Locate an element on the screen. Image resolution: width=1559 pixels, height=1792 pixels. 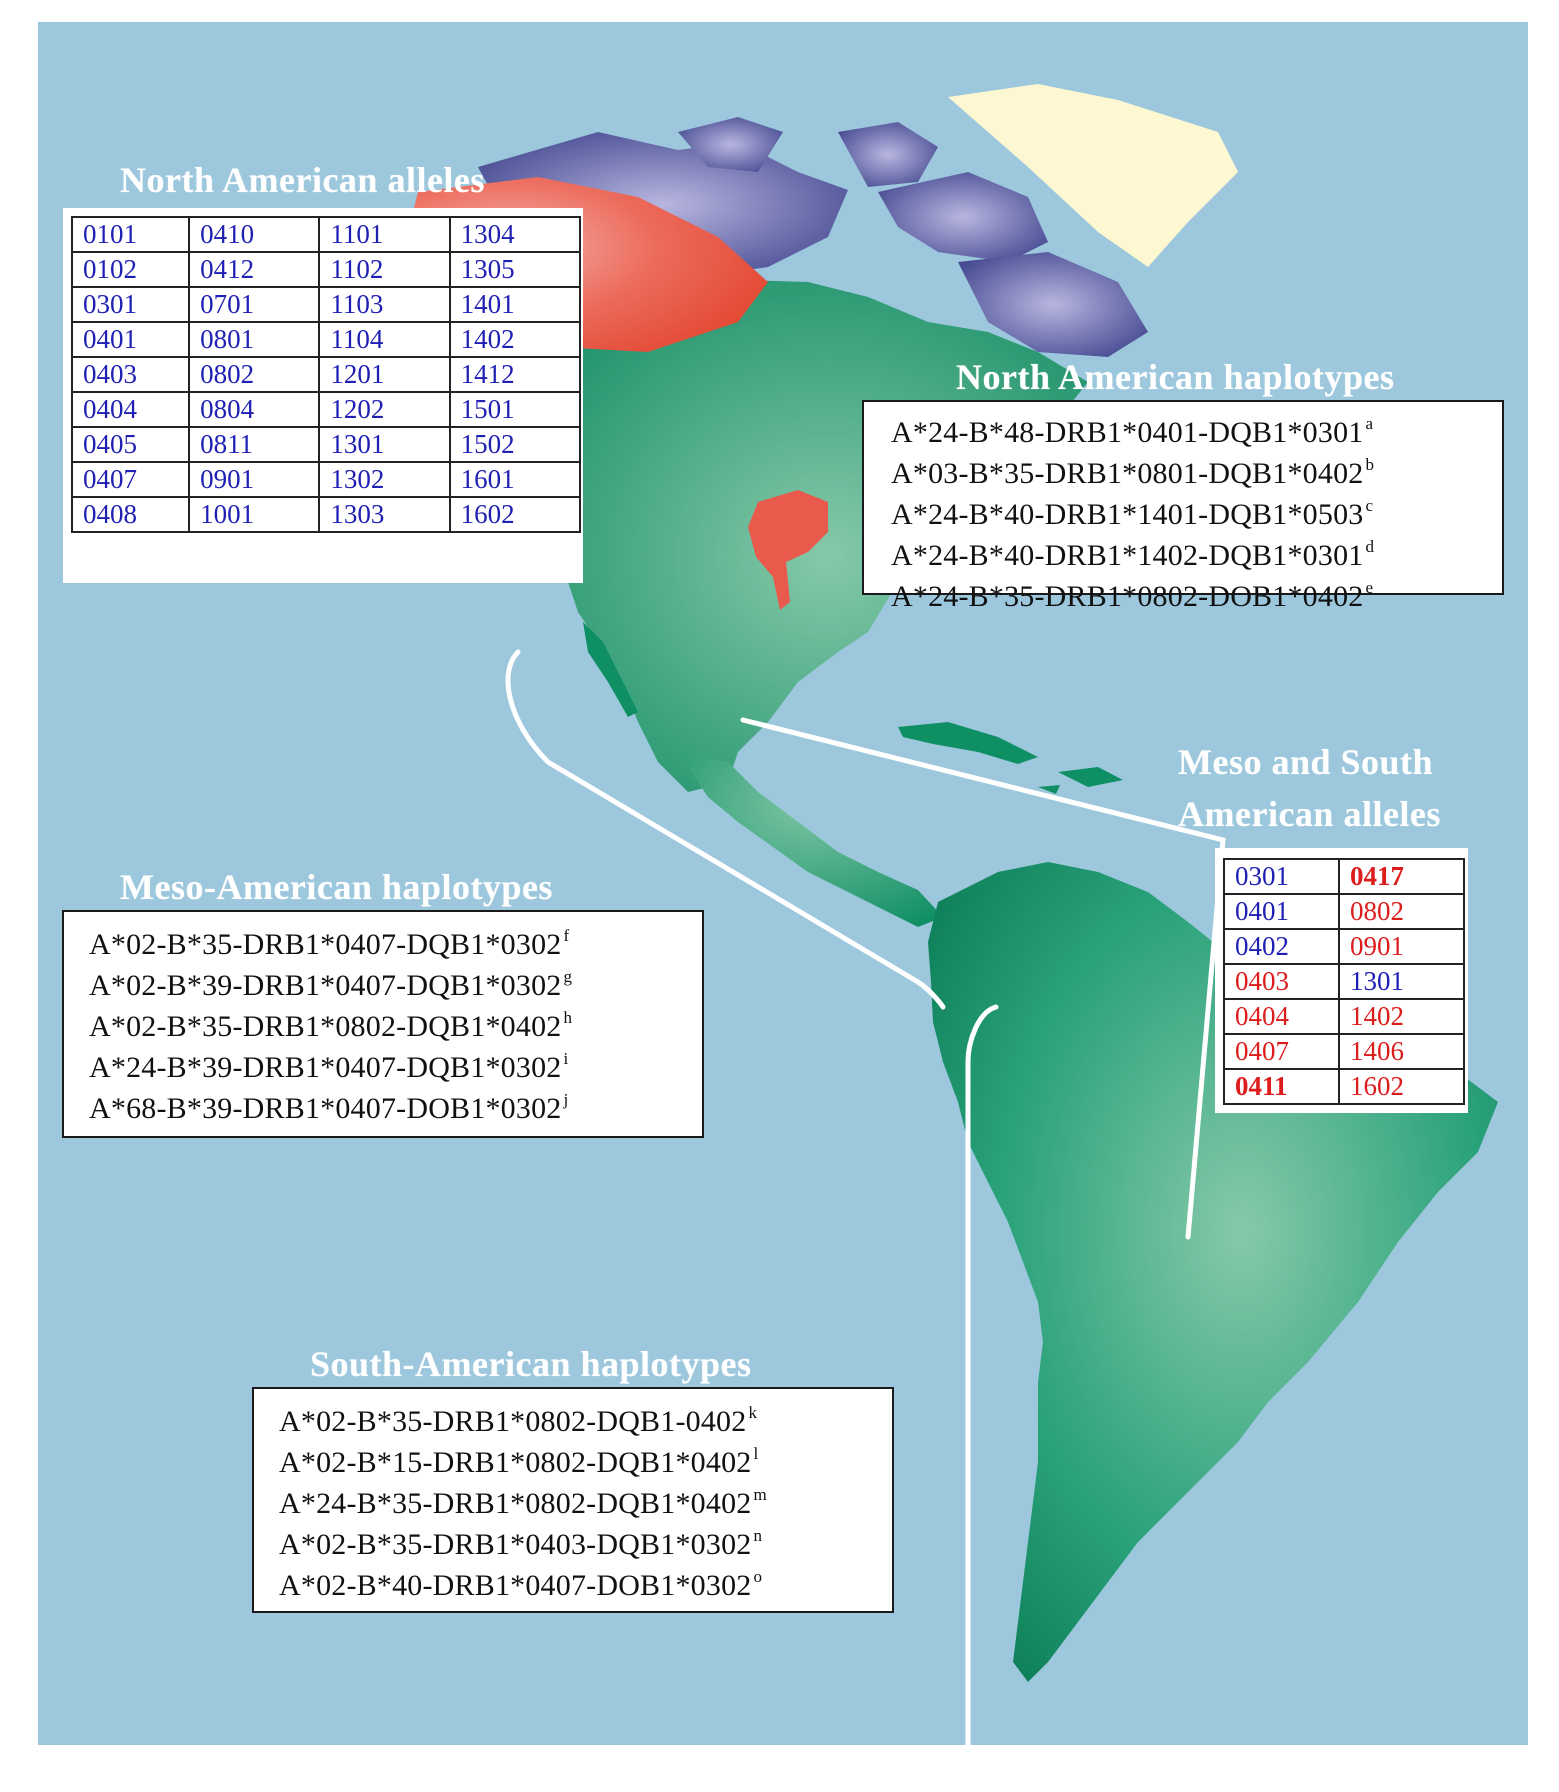
meso-south-allele-row: 0403 1301 is located at coordinates (1344, 981).